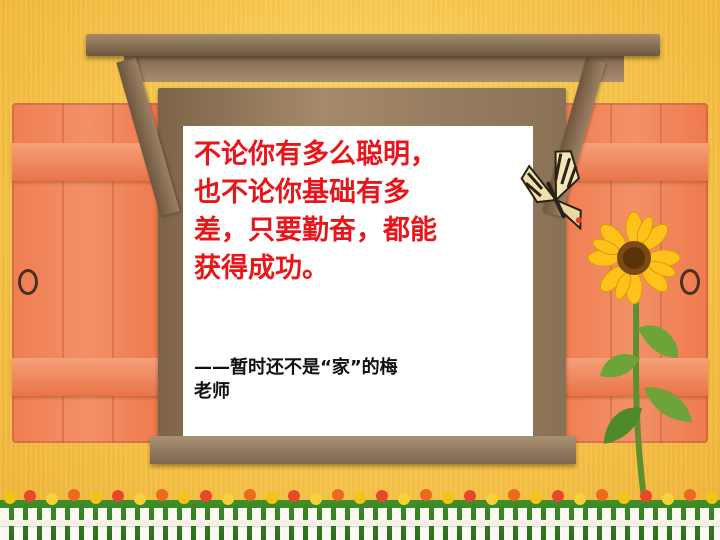 Image resolution: width=720 pixels, height=540 pixels. I want to click on flower-bed, so click(361, 497).